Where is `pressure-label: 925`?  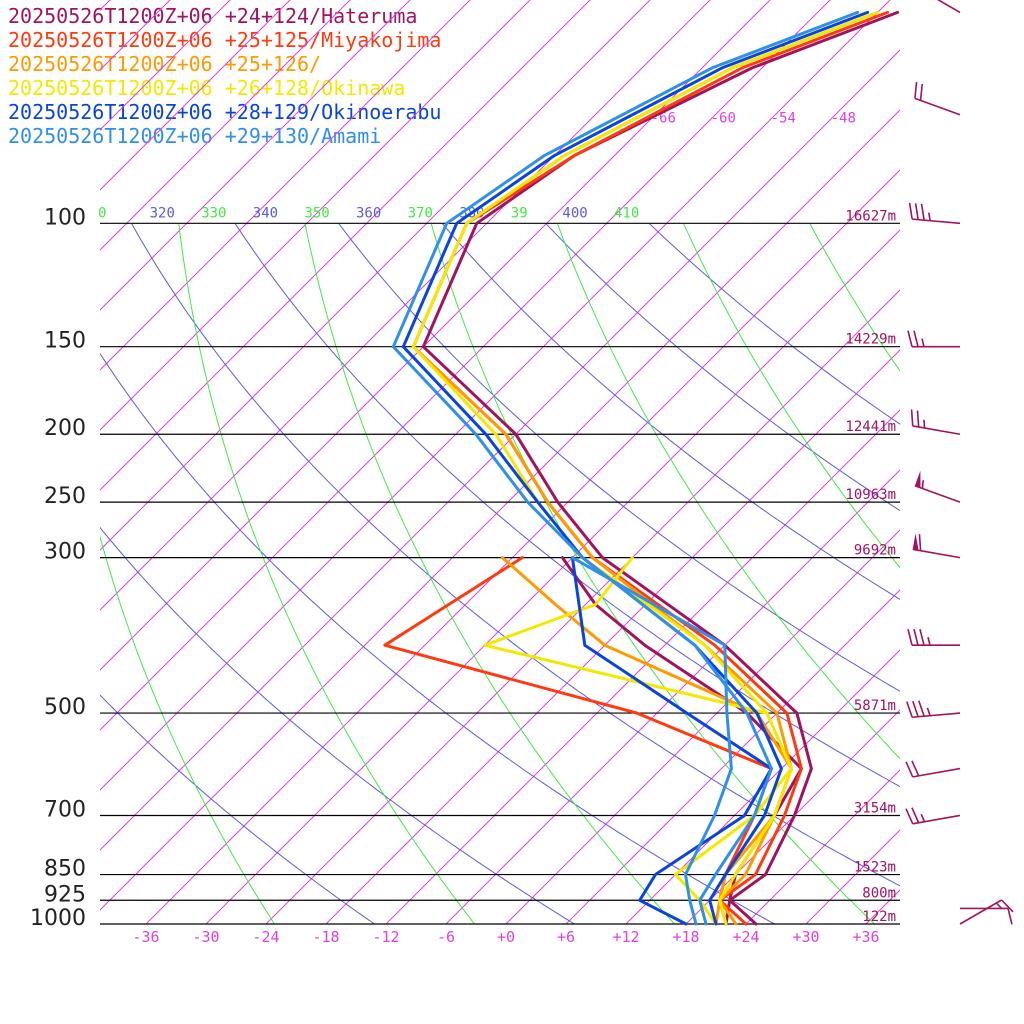 pressure-label: 925 is located at coordinates (65, 894).